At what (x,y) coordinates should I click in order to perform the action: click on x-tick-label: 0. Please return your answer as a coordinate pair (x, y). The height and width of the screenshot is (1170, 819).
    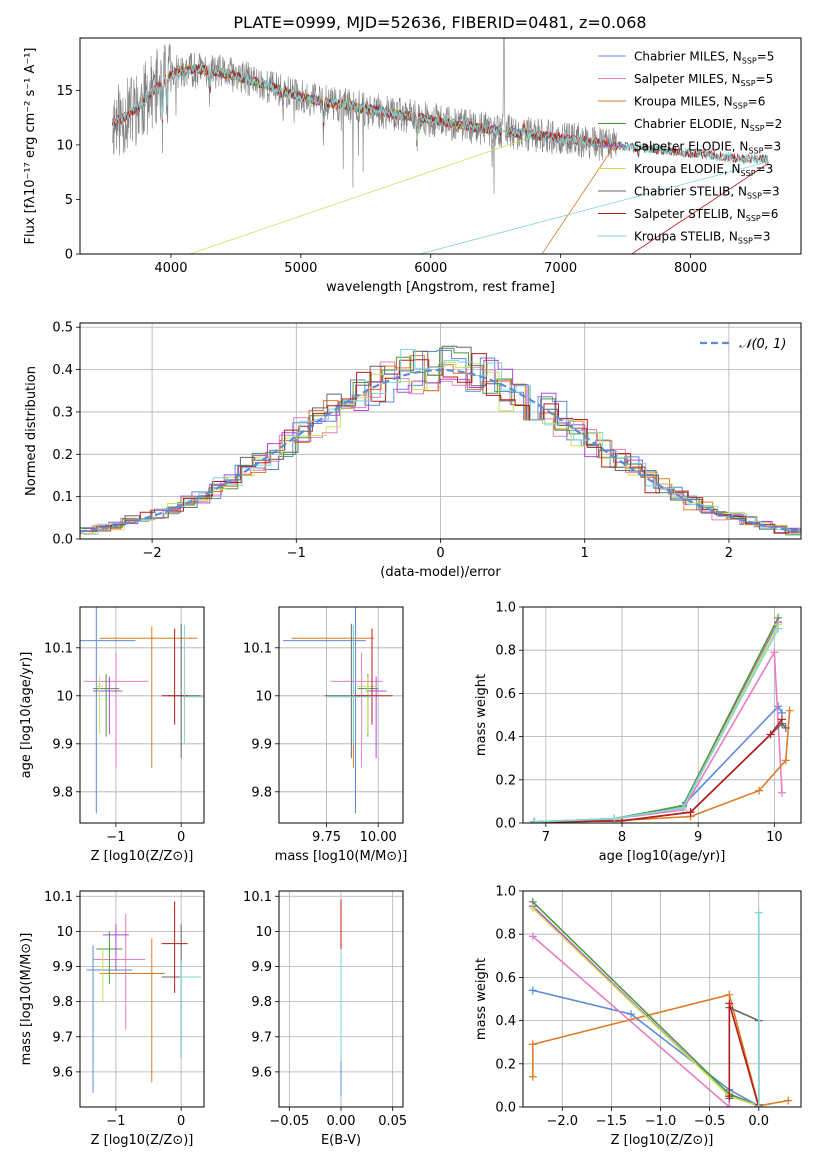
    Looking at the image, I should click on (440, 553).